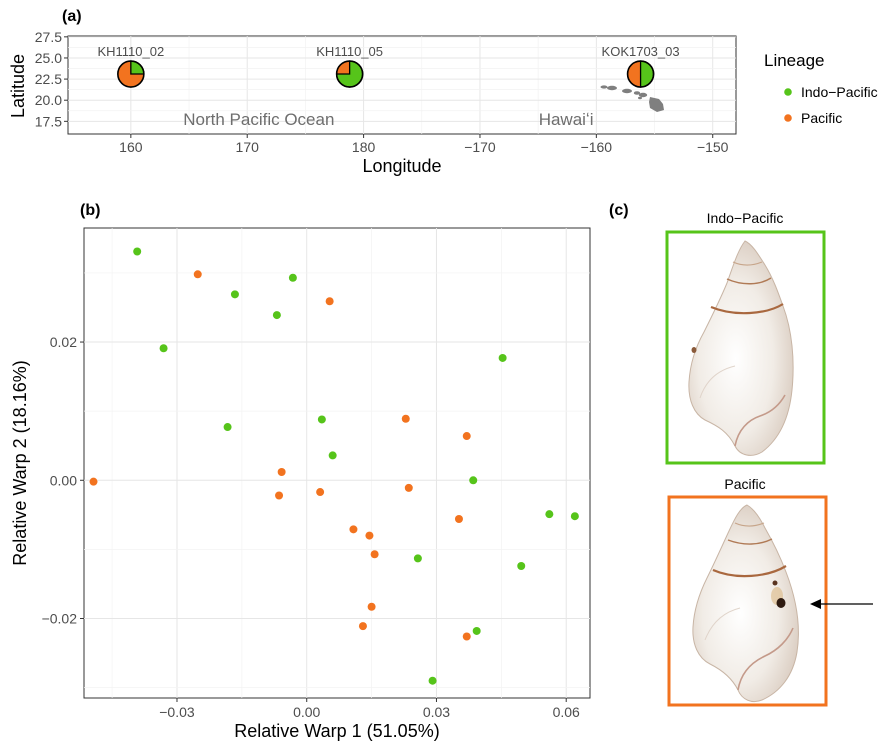 This screenshot has width=891, height=751. I want to click on station-pie: KH1110_02, so click(130, 66).